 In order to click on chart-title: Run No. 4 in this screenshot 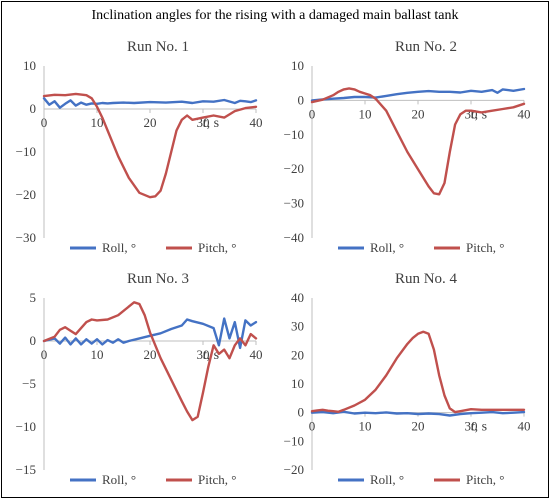, I will do `click(426, 279)`.